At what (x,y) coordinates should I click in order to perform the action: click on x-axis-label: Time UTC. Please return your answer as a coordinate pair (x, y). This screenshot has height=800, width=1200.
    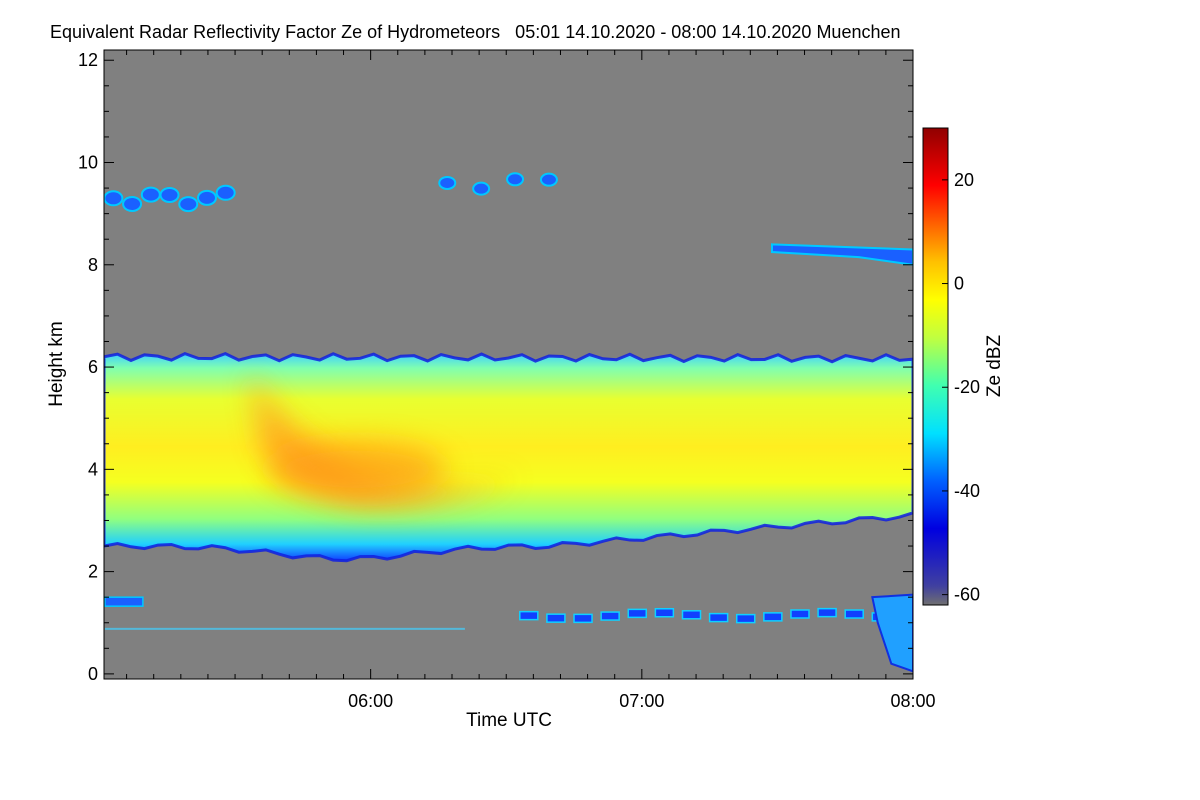
    Looking at the image, I should click on (509, 720).